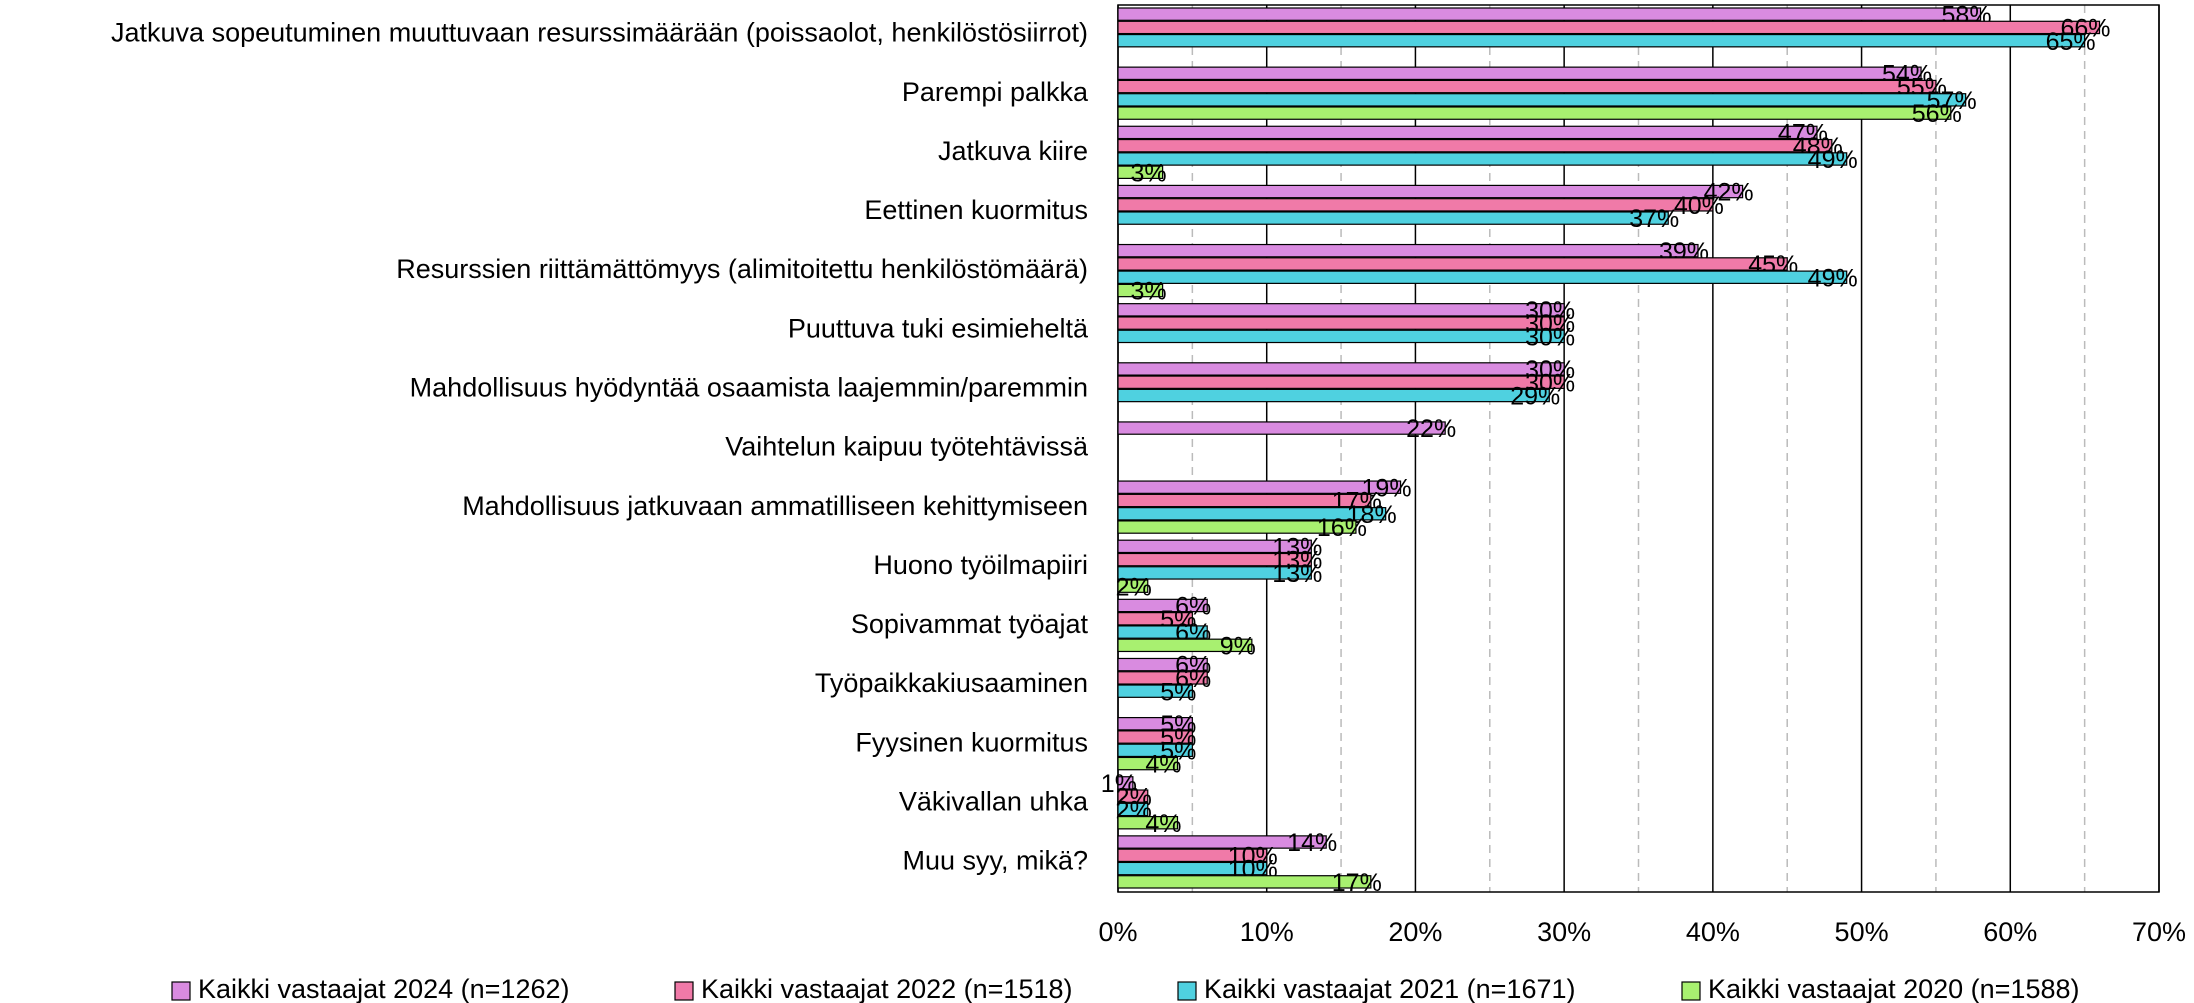  I want to click on value-label: 37%, so click(1654, 219).